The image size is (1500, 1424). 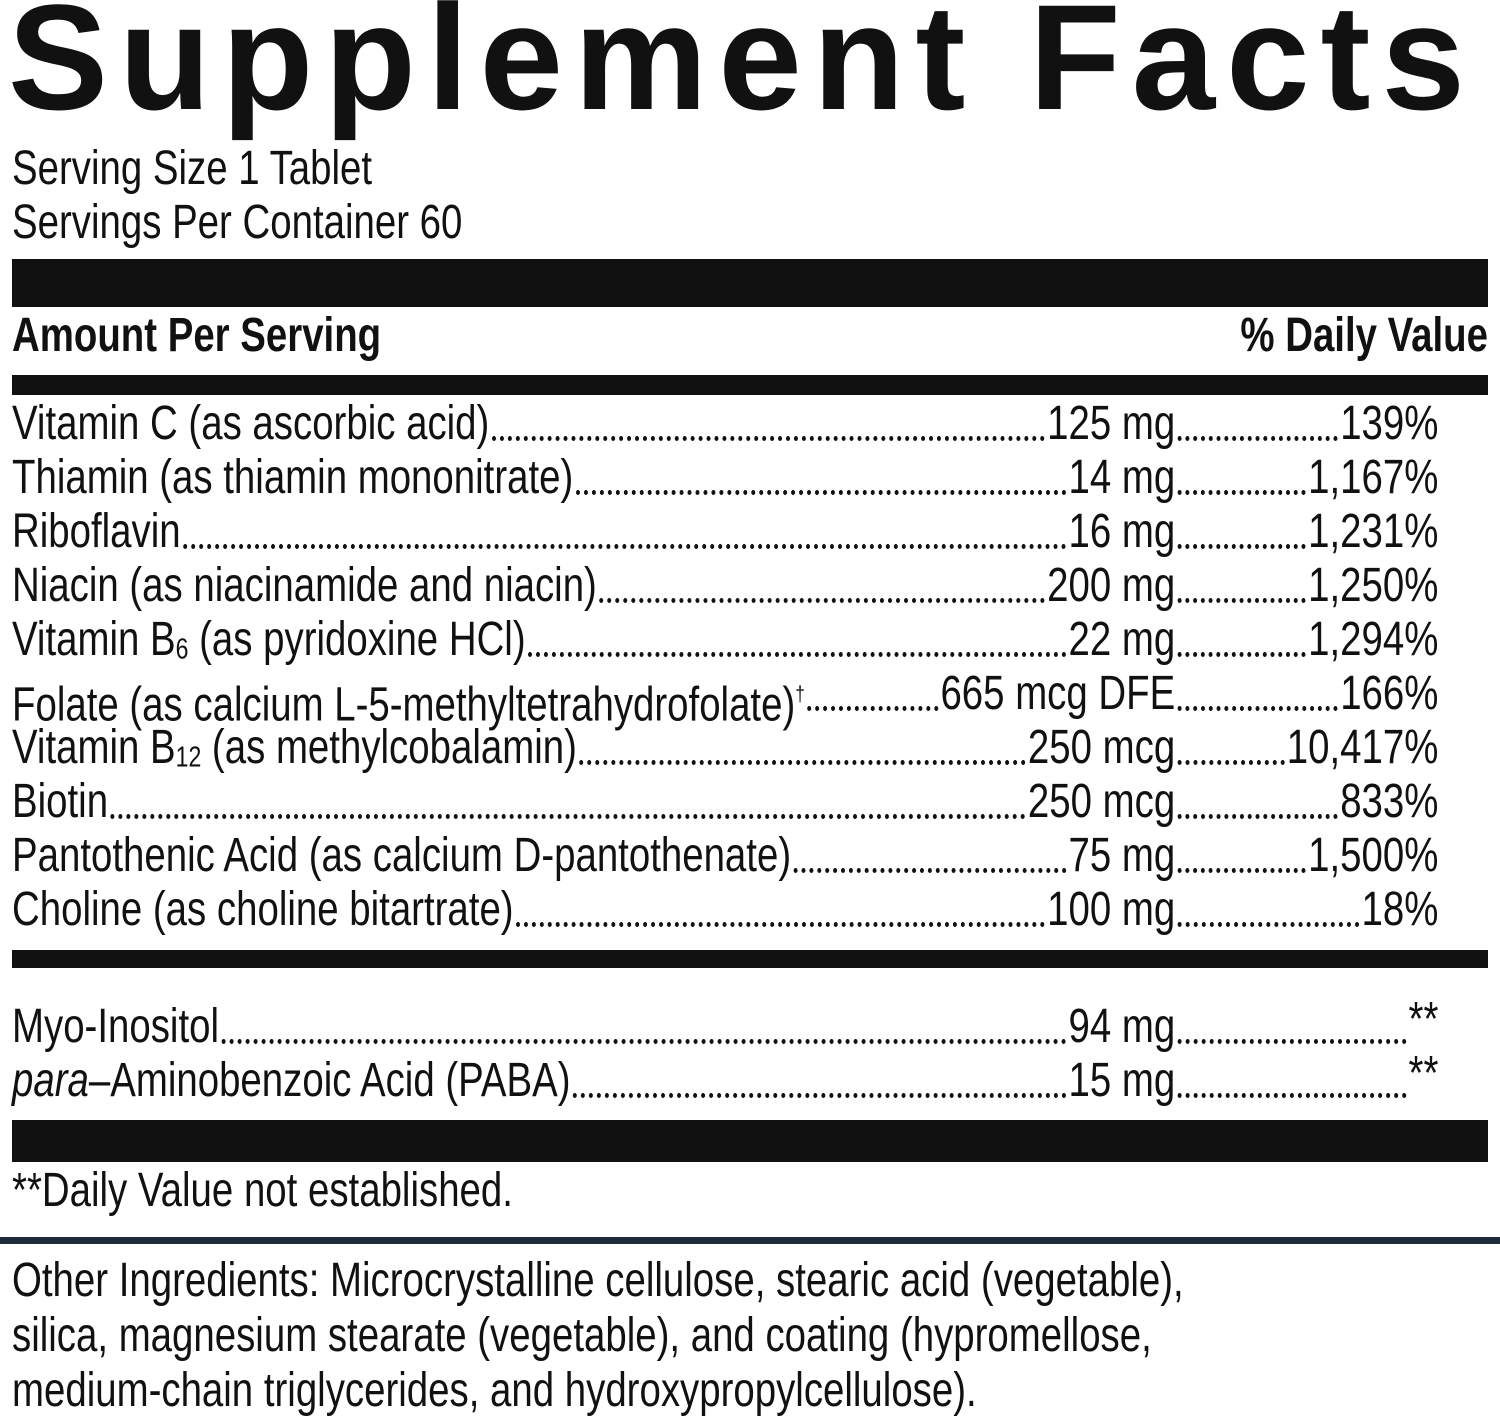 What do you see at coordinates (1306, 478) in the screenshot?
I see `daily-value-cell: 1,167%` at bounding box center [1306, 478].